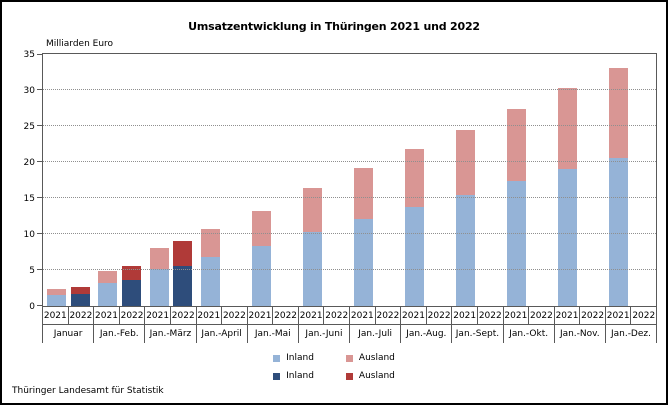 The width and height of the screenshot is (668, 405). What do you see at coordinates (630, 334) in the screenshot?
I see `month-label: Jan.-Dez.` at bounding box center [630, 334].